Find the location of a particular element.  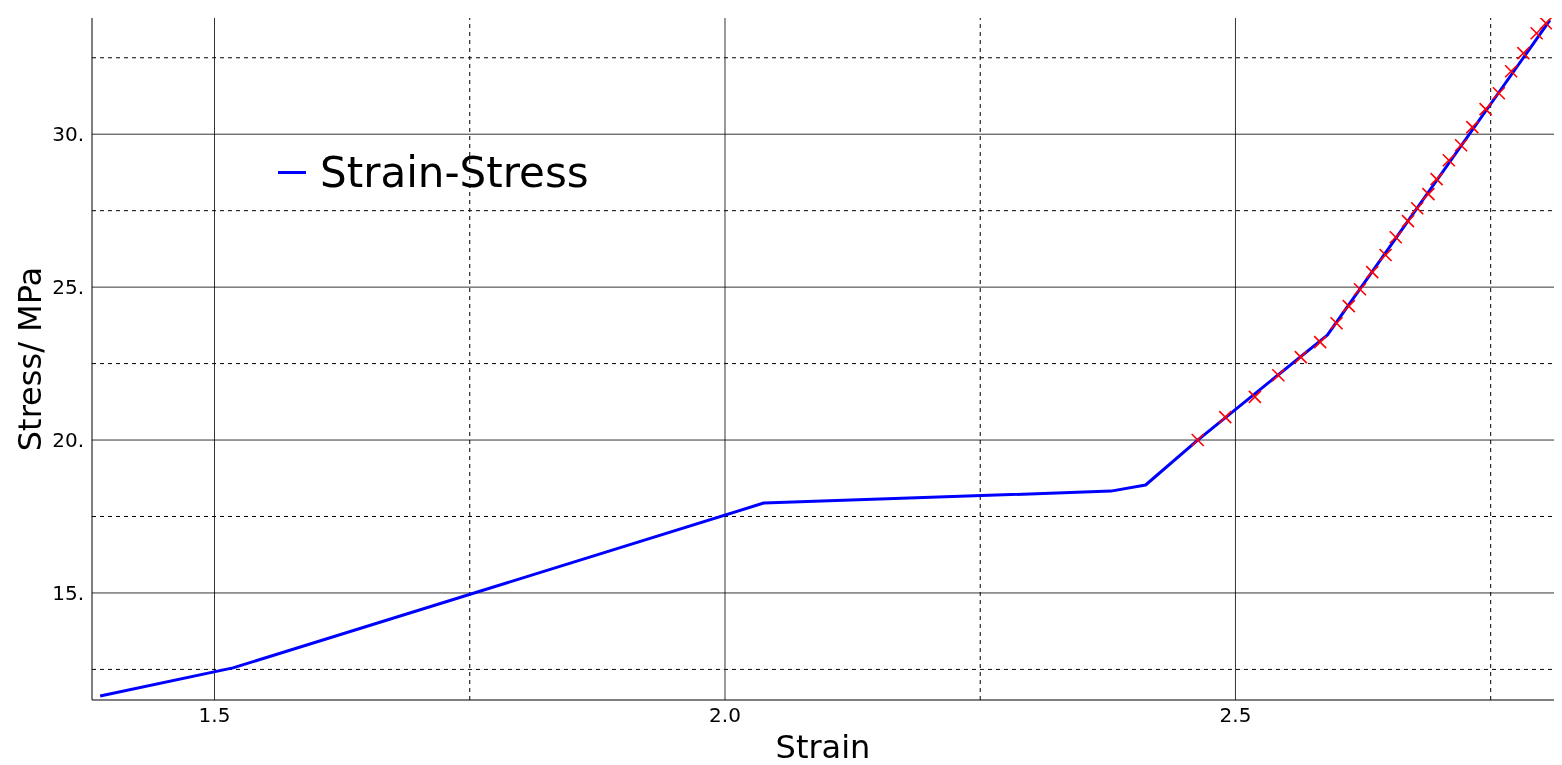

y-tick-label: 25. is located at coordinates (68, 287).